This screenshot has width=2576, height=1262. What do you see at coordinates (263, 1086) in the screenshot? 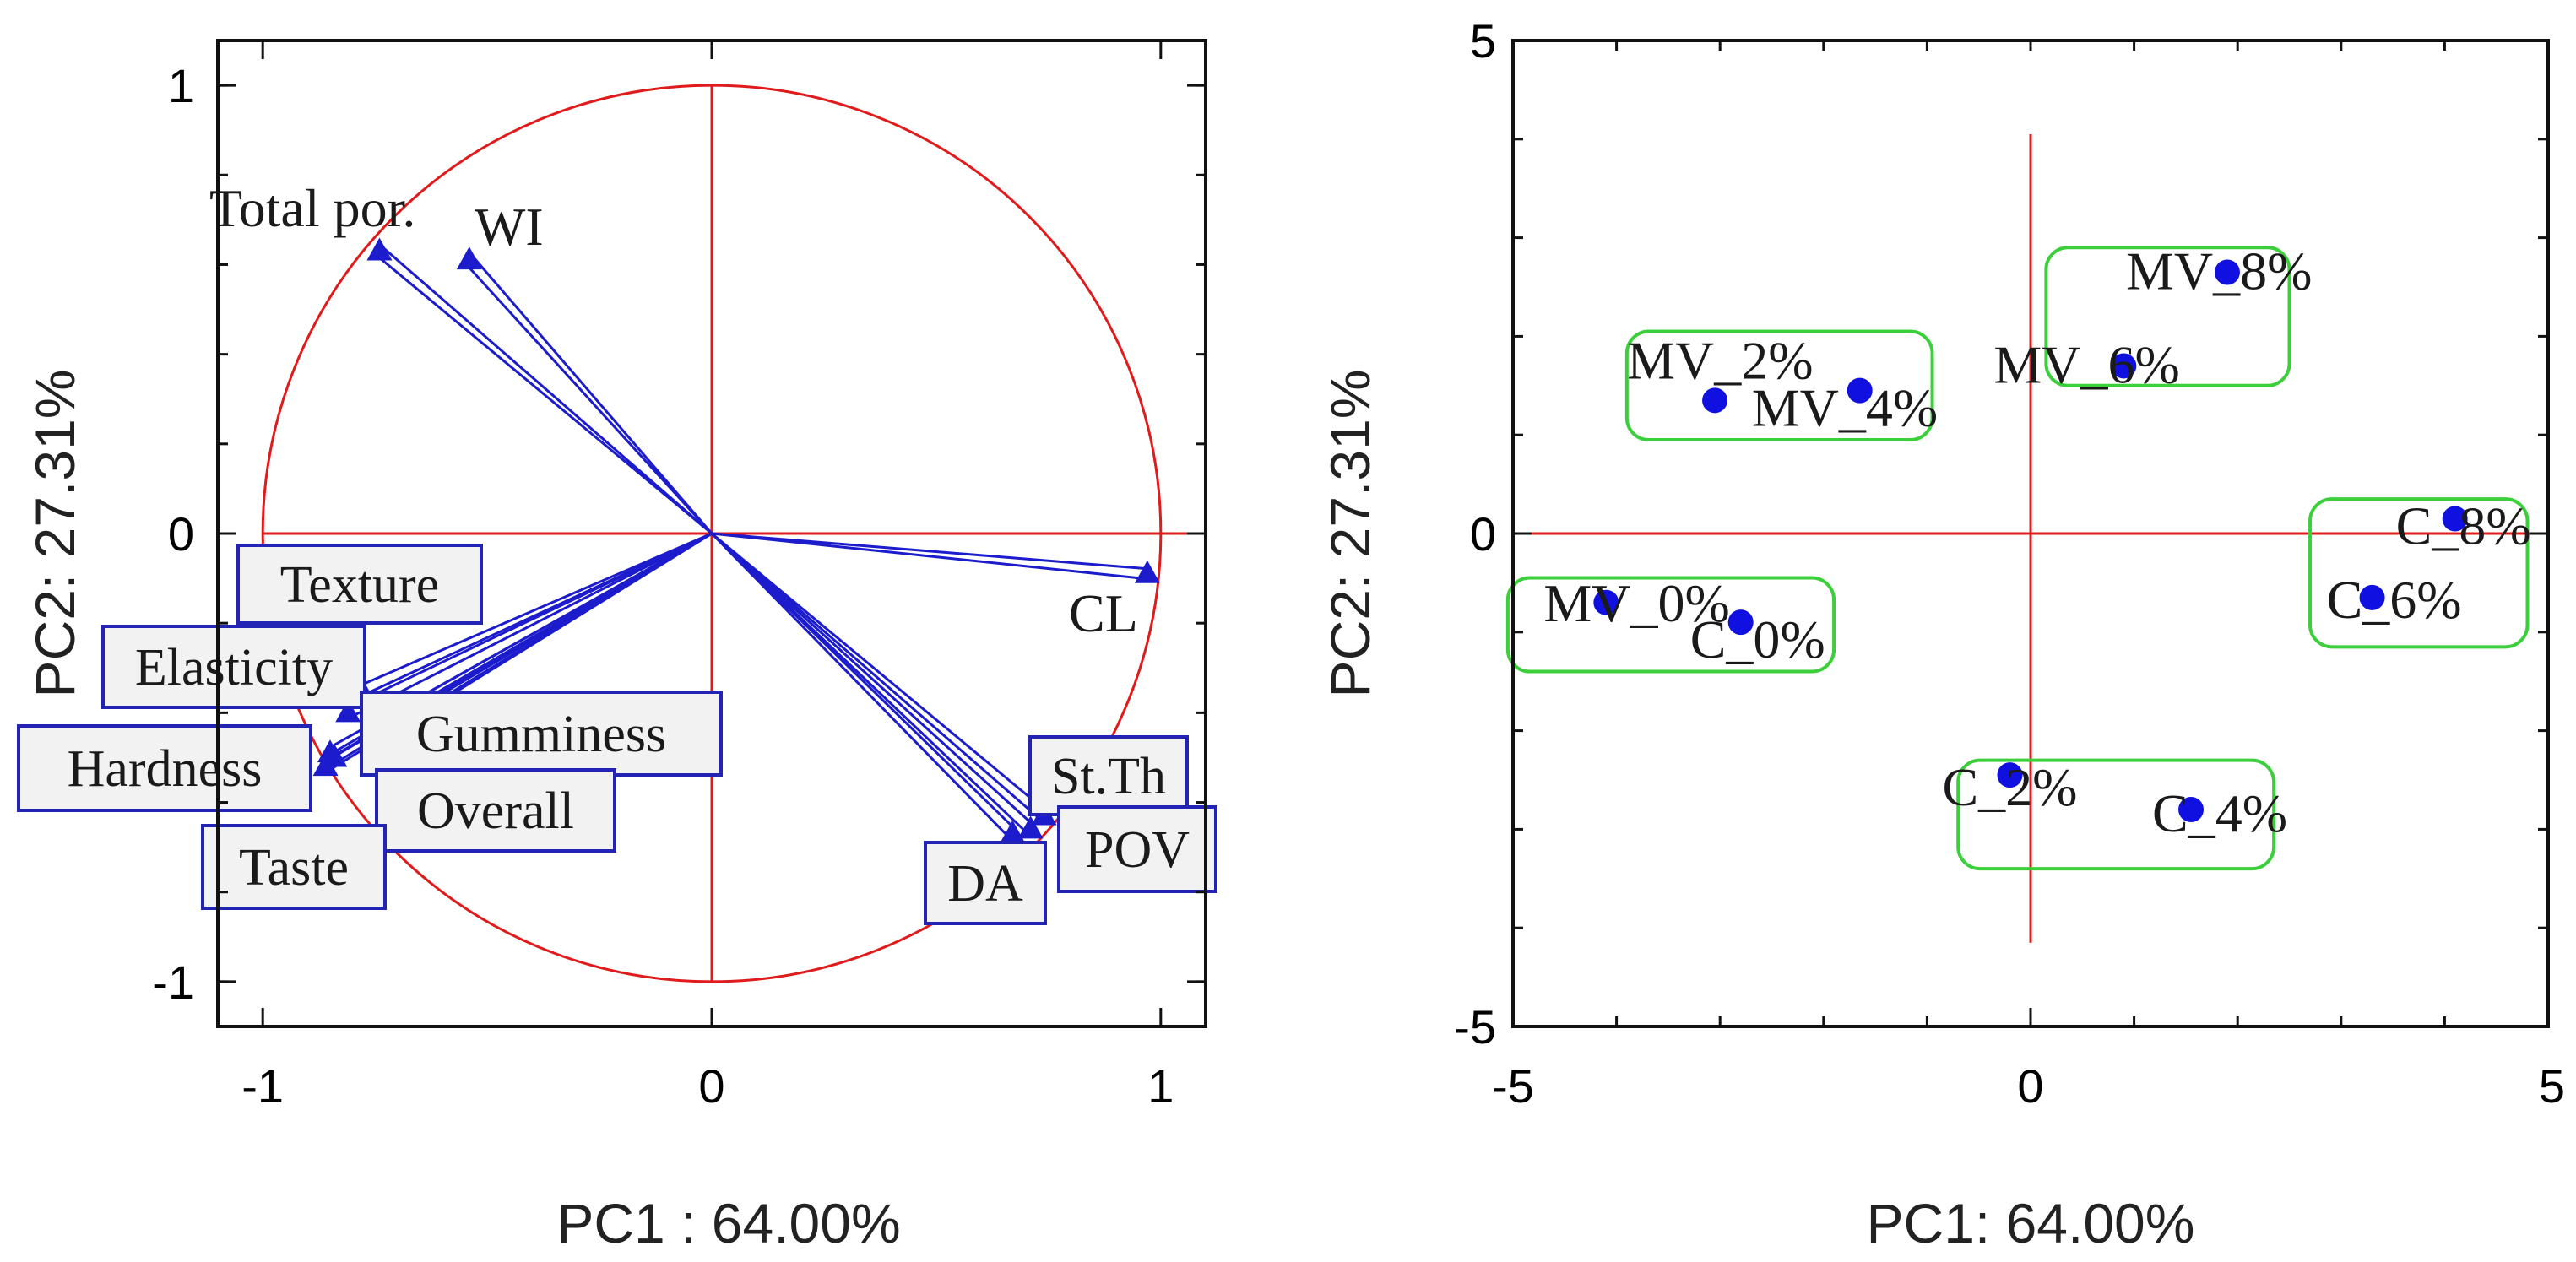
I see `x-tick-label: -1` at bounding box center [263, 1086].